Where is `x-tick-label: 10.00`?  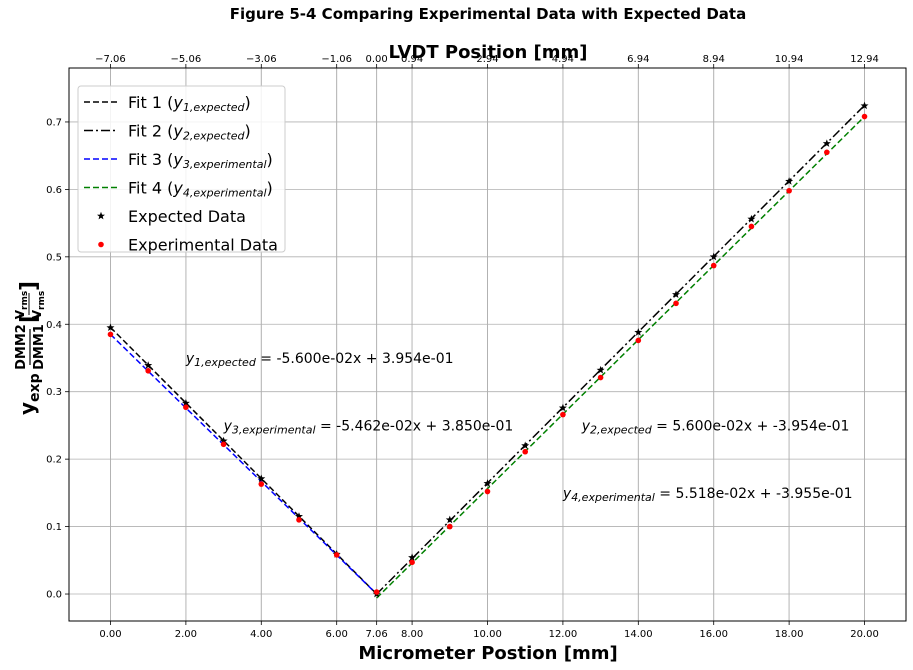 x-tick-label: 10.00 is located at coordinates (487, 634).